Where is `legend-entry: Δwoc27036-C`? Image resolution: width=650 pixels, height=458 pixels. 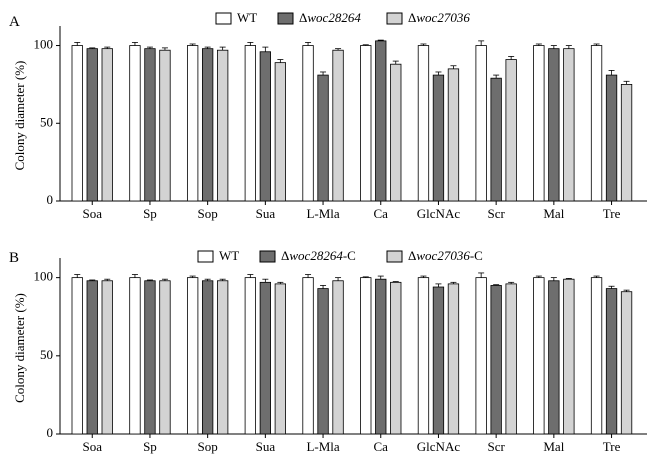 legend-entry: Δwoc27036-C is located at coordinates (445, 255).